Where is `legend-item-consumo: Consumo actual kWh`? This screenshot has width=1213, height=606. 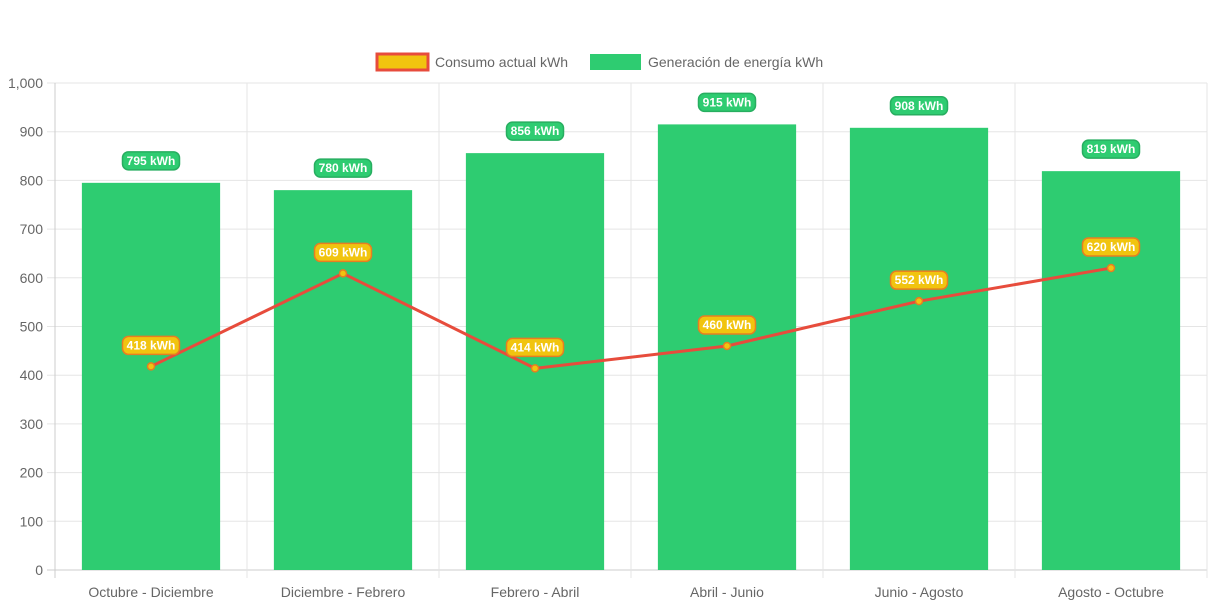 legend-item-consumo: Consumo actual kWh is located at coordinates (471, 62).